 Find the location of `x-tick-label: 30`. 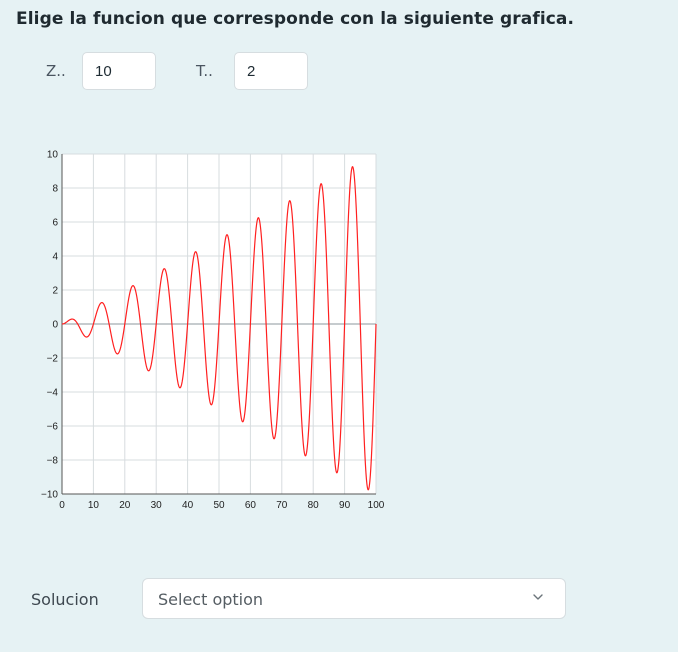

x-tick-label: 30 is located at coordinates (157, 505).